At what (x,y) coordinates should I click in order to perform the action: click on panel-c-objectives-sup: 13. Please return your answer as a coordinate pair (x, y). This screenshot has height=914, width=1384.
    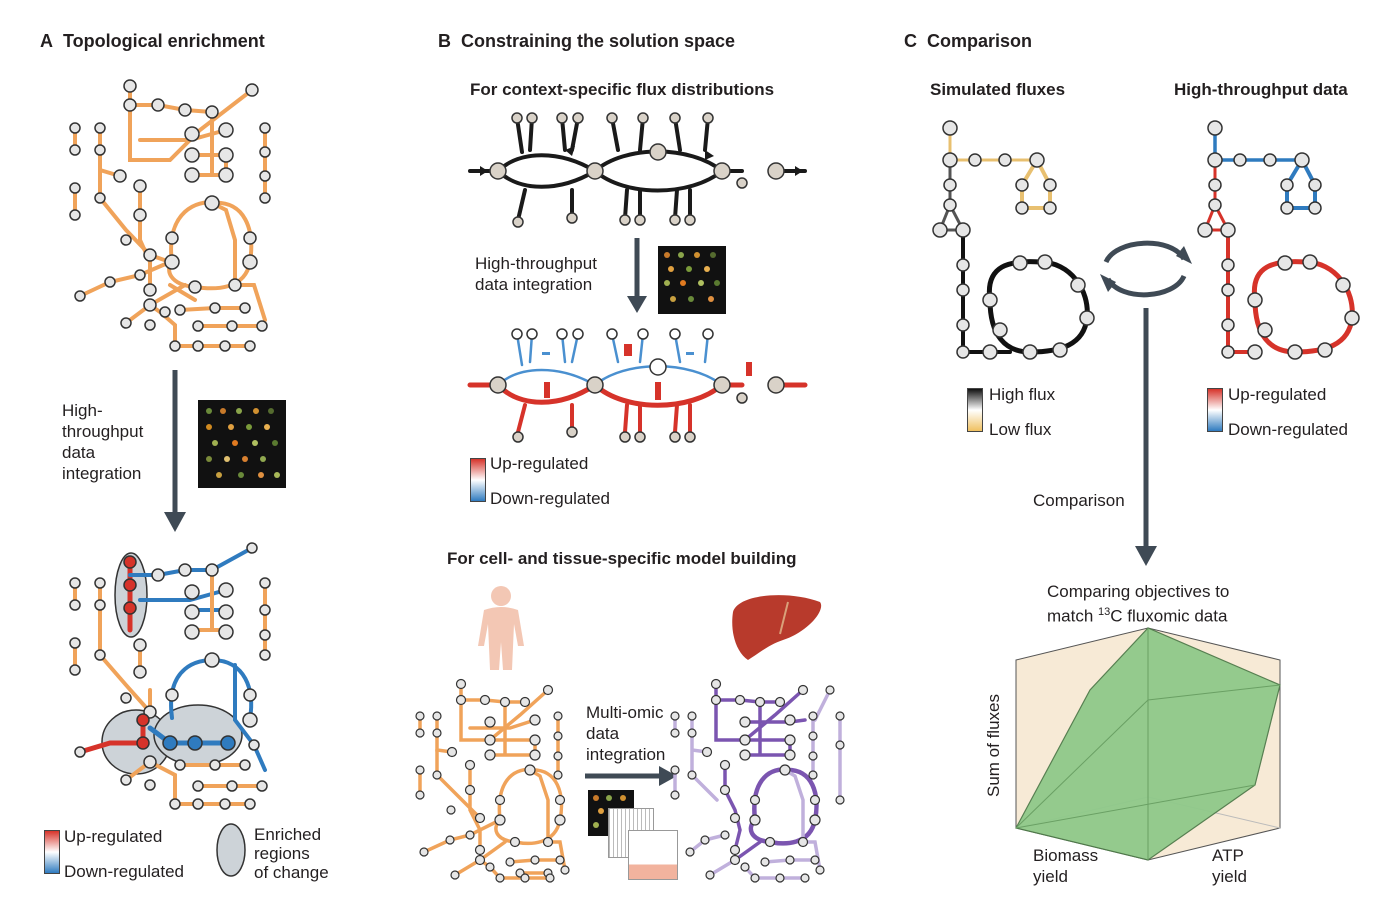
    Looking at the image, I should click on (1104, 612).